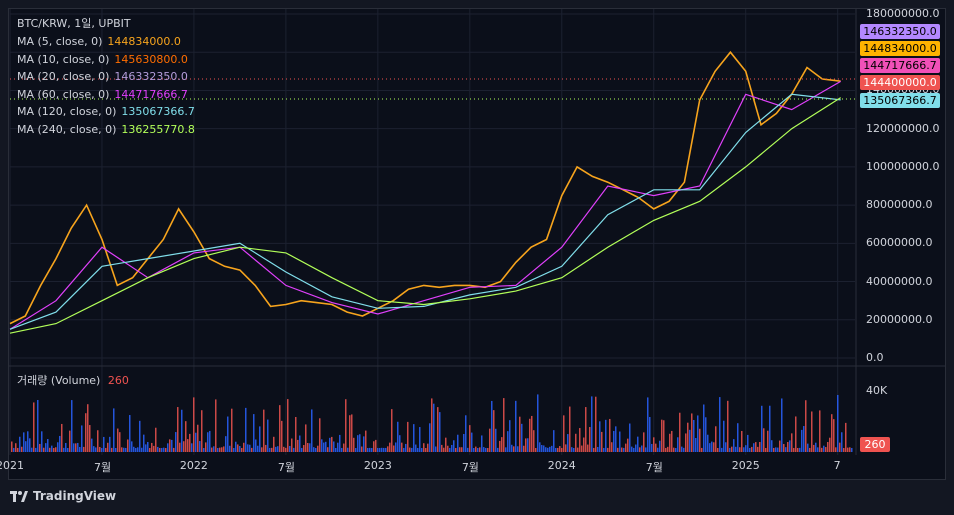 This screenshot has height=515, width=954. What do you see at coordinates (900, 100) in the screenshot?
I see `price-tag: 135067366.7` at bounding box center [900, 100].